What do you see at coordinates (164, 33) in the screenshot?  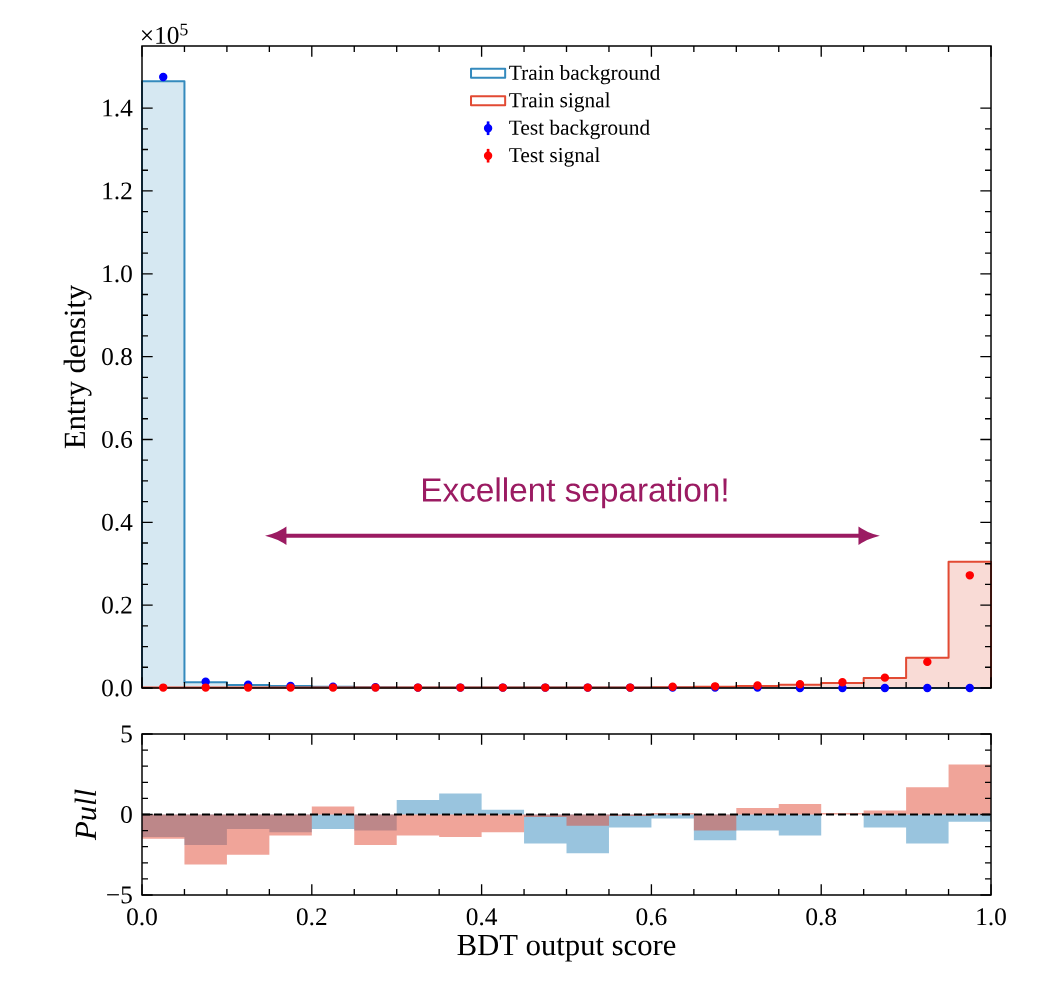 I see `text: ×10$^{5}$` at bounding box center [164, 33].